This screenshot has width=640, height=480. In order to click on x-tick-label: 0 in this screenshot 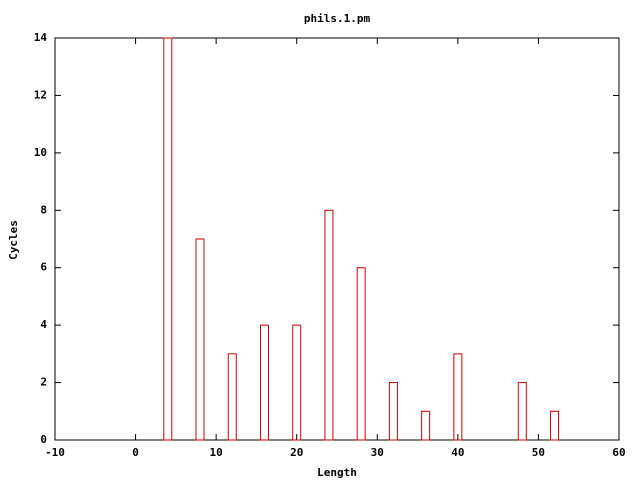, I will do `click(135, 452)`.